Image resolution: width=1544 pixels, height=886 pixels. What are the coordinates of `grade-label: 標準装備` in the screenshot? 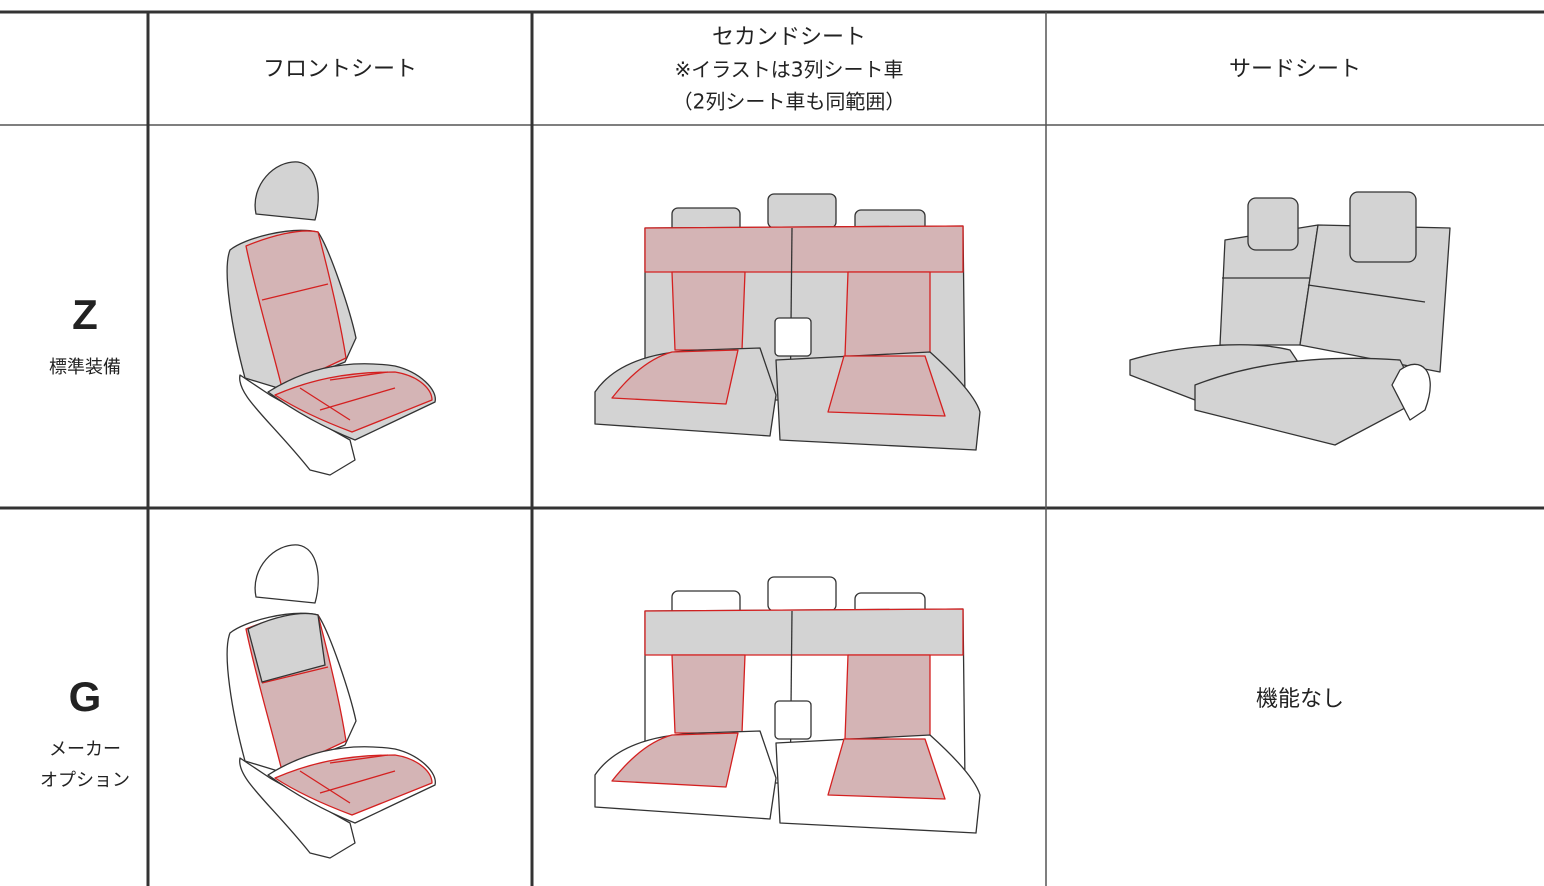 It's located at (85, 367).